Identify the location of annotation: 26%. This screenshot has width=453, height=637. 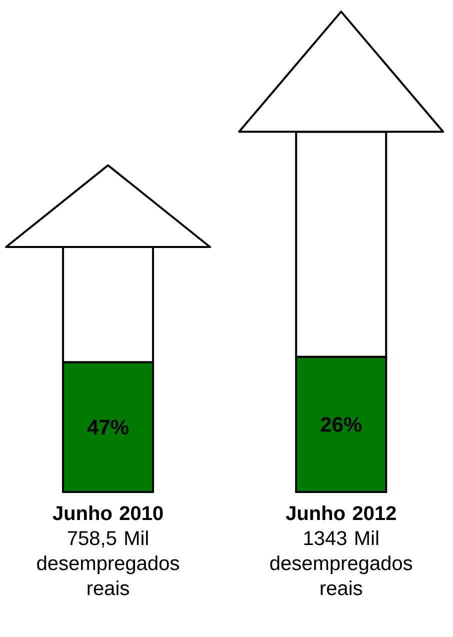
(341, 424).